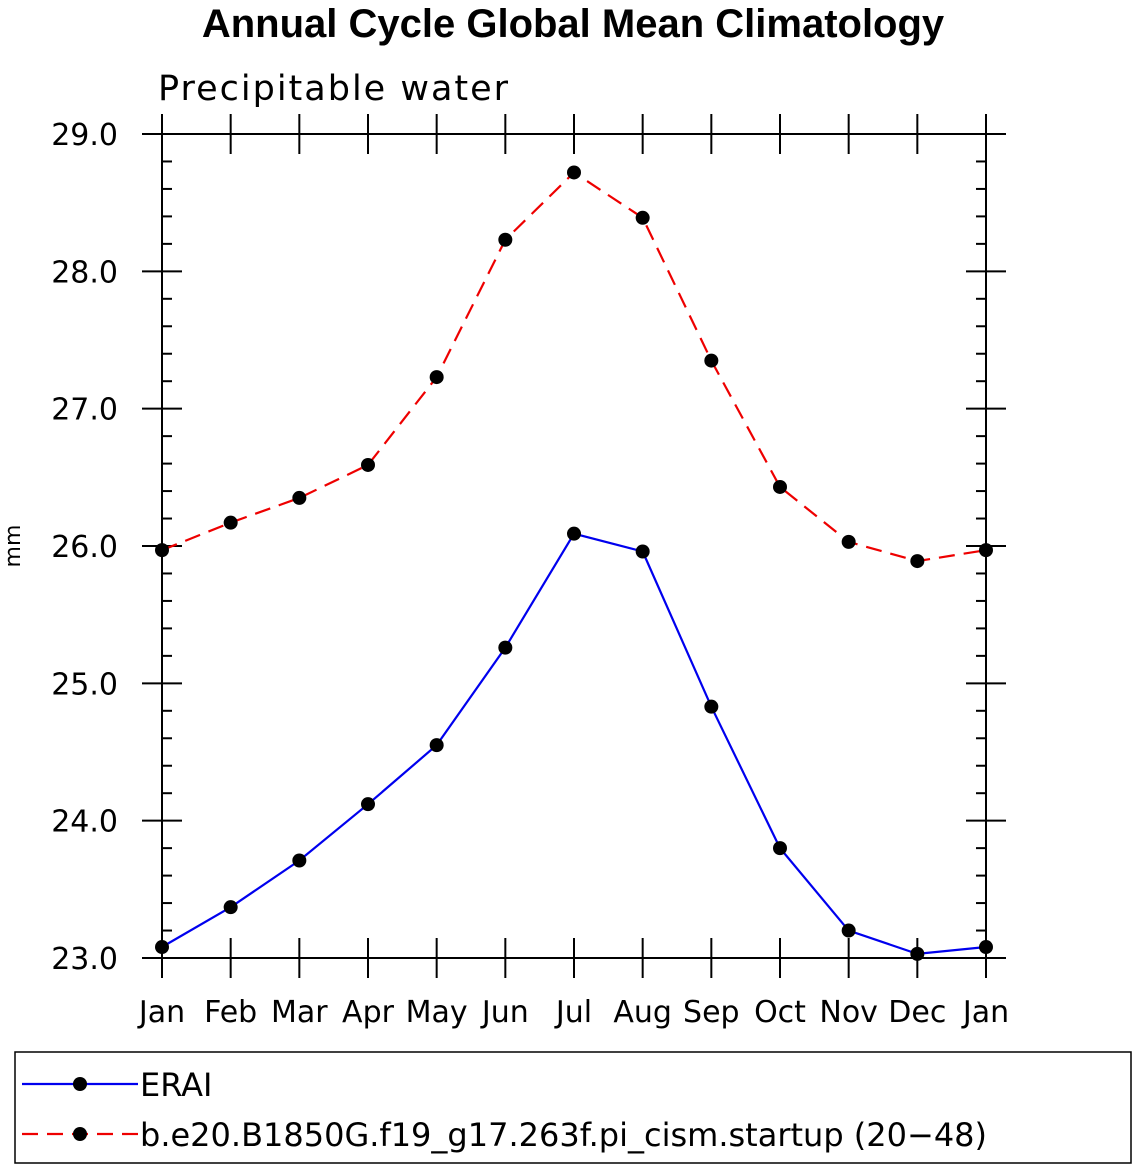  What do you see at coordinates (573, 24) in the screenshot?
I see `chart-title: Annual Cycle Global Mean Climatology` at bounding box center [573, 24].